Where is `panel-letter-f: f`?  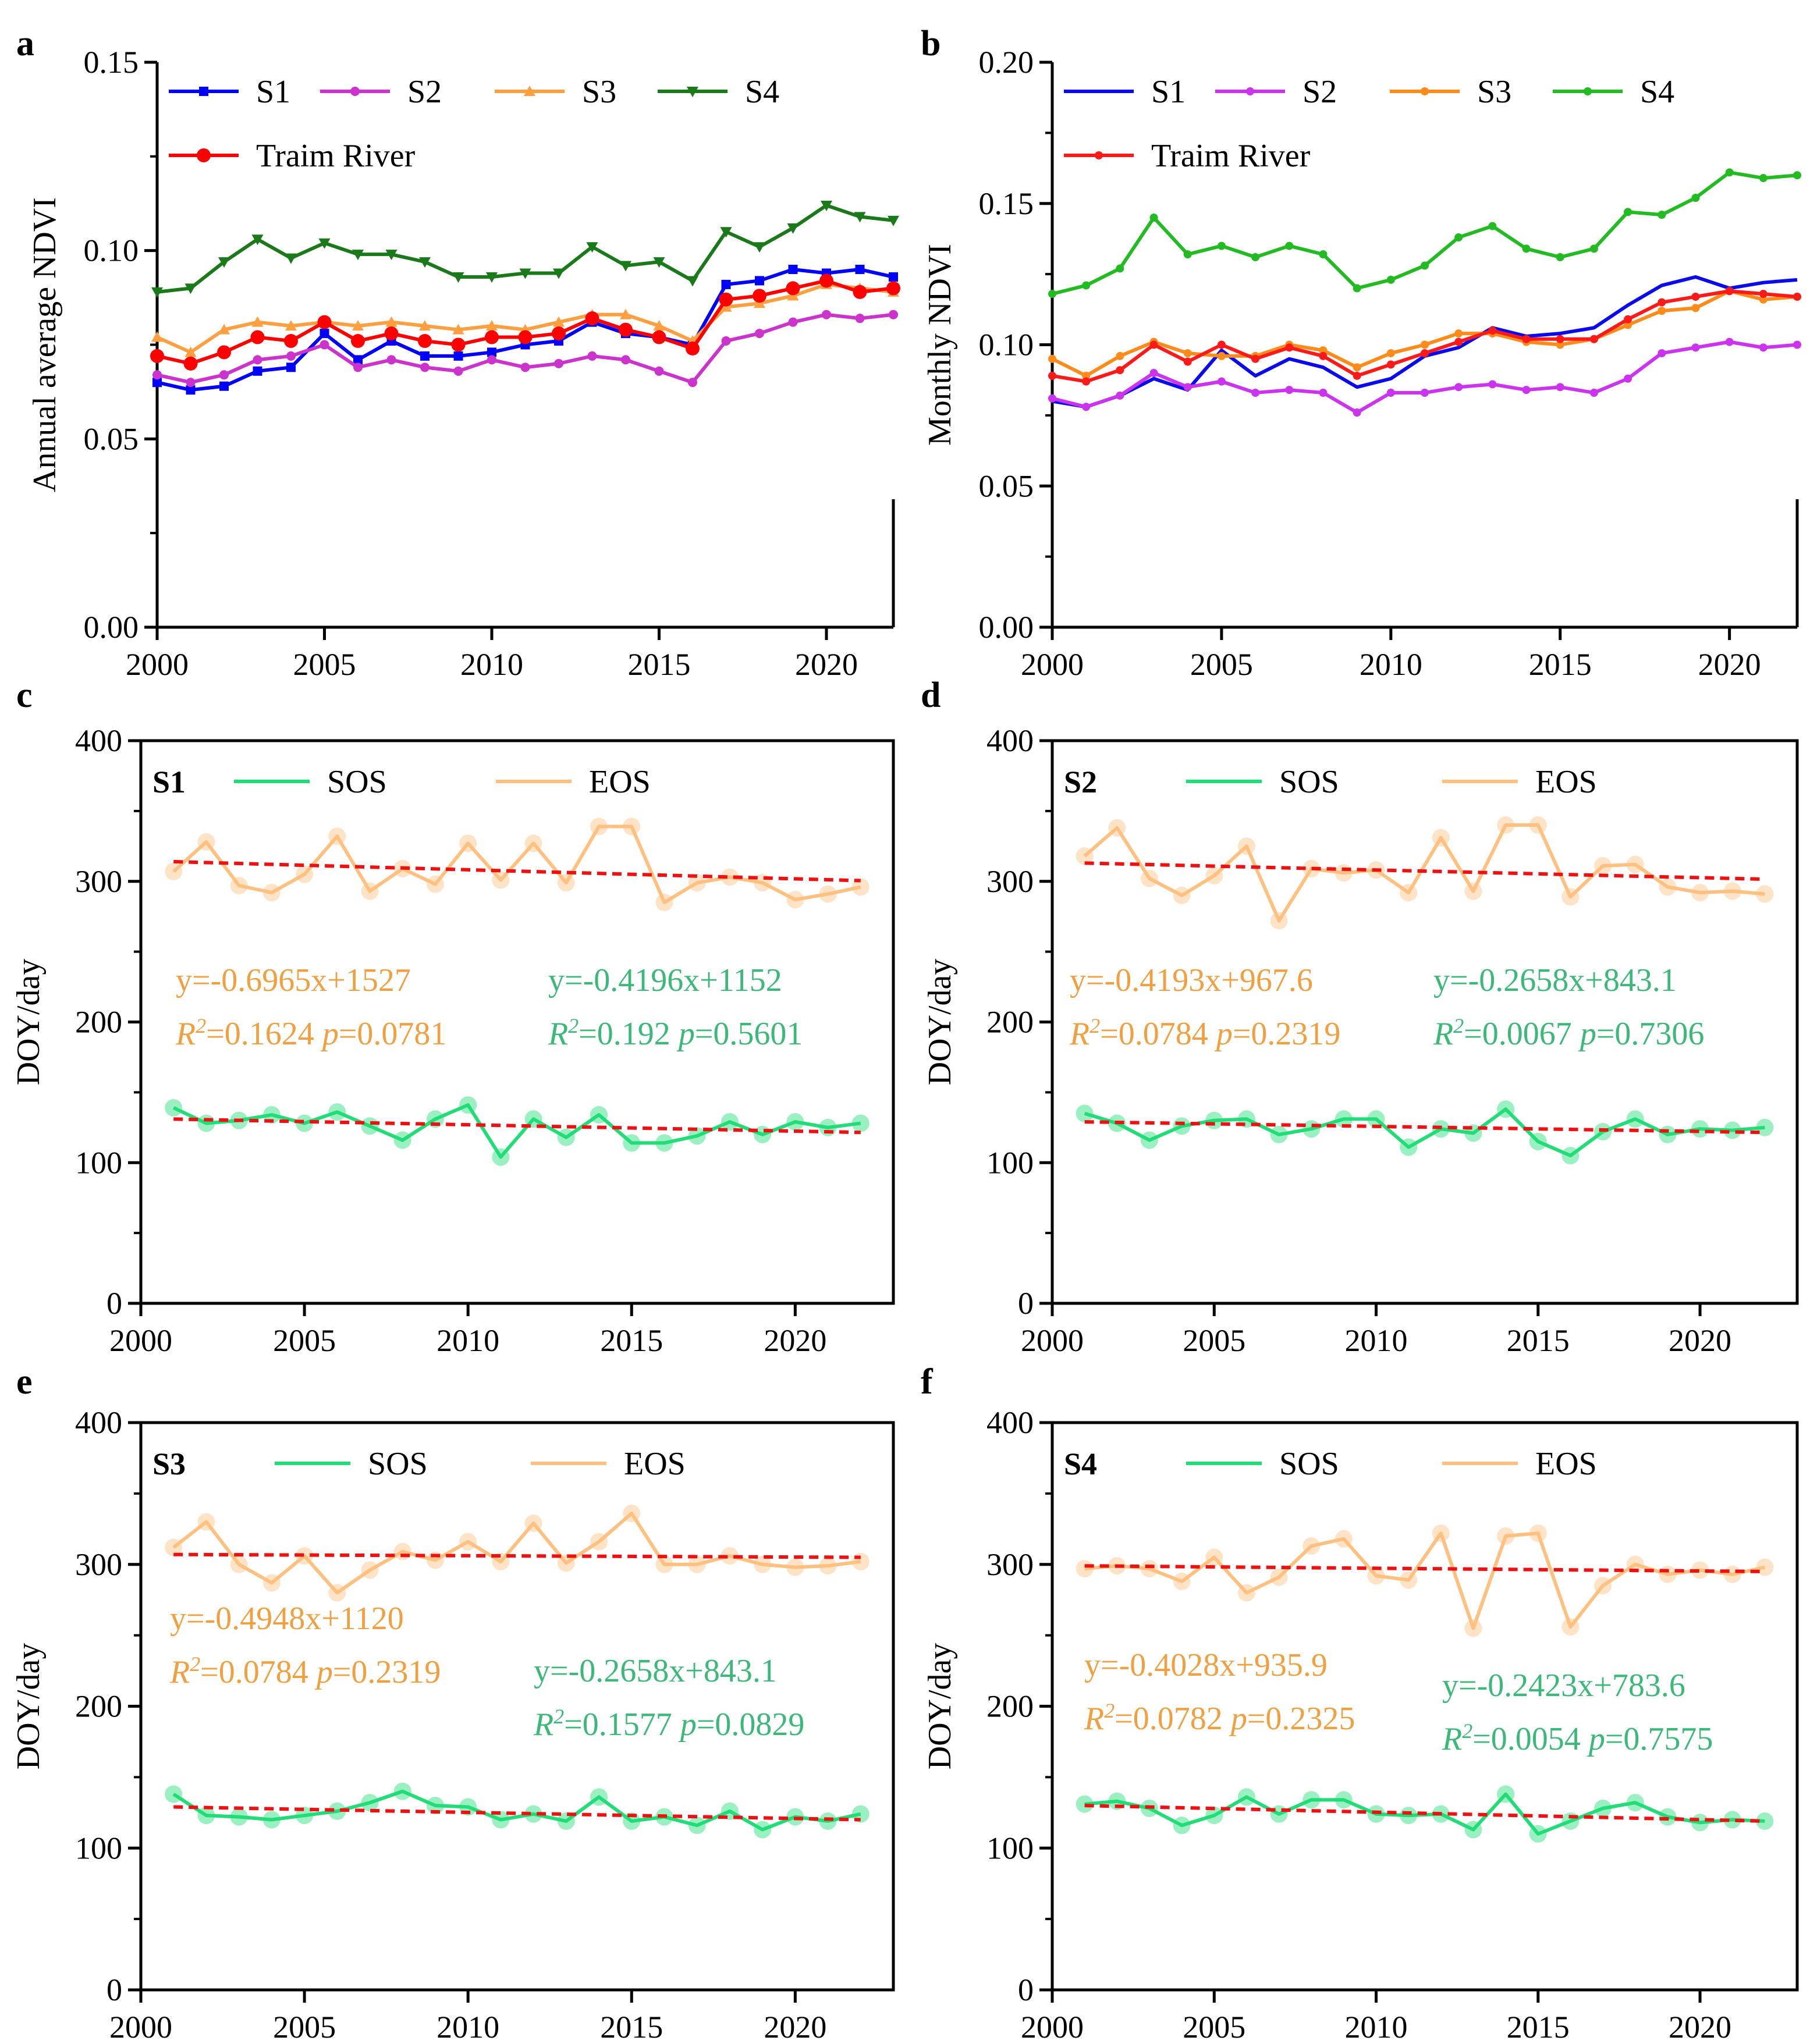 panel-letter-f: f is located at coordinates (927, 1382).